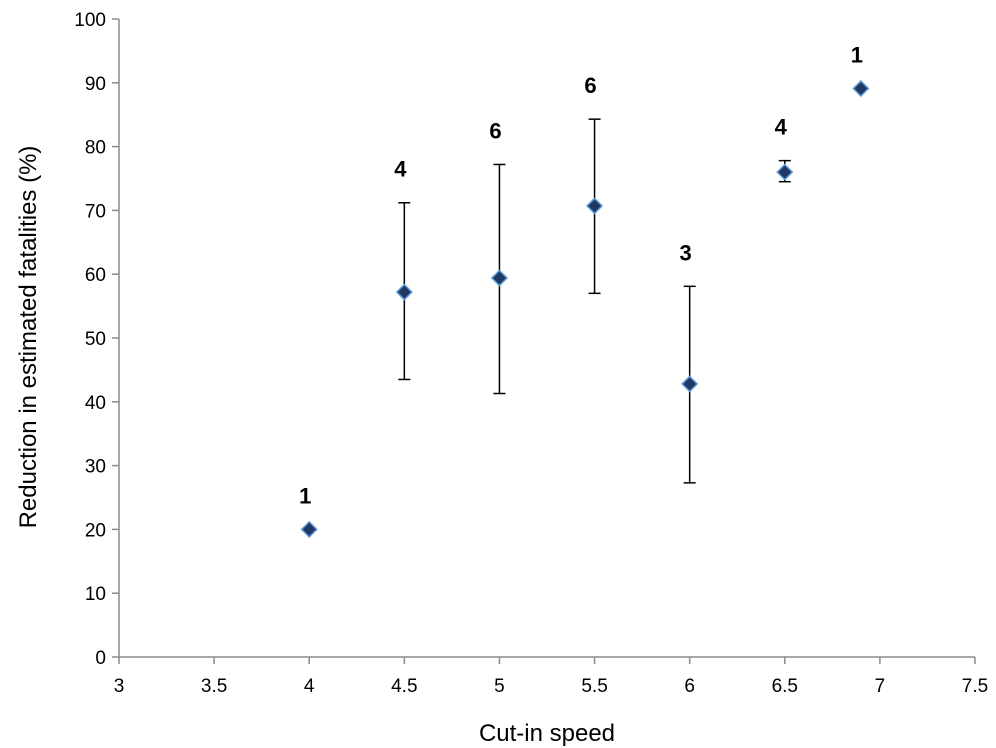 Image resolution: width=996 pixels, height=748 pixels. I want to click on y-tick-label: 20, so click(95, 530).